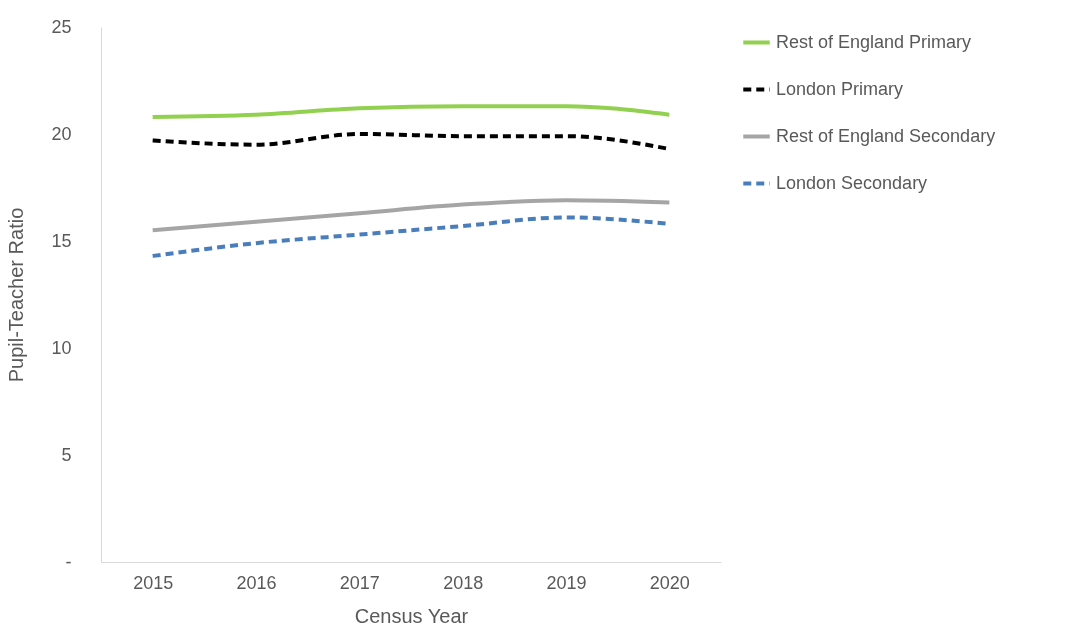 The height and width of the screenshot is (641, 1080). What do you see at coordinates (852, 182) in the screenshot?
I see `legend-label: London Secondary` at bounding box center [852, 182].